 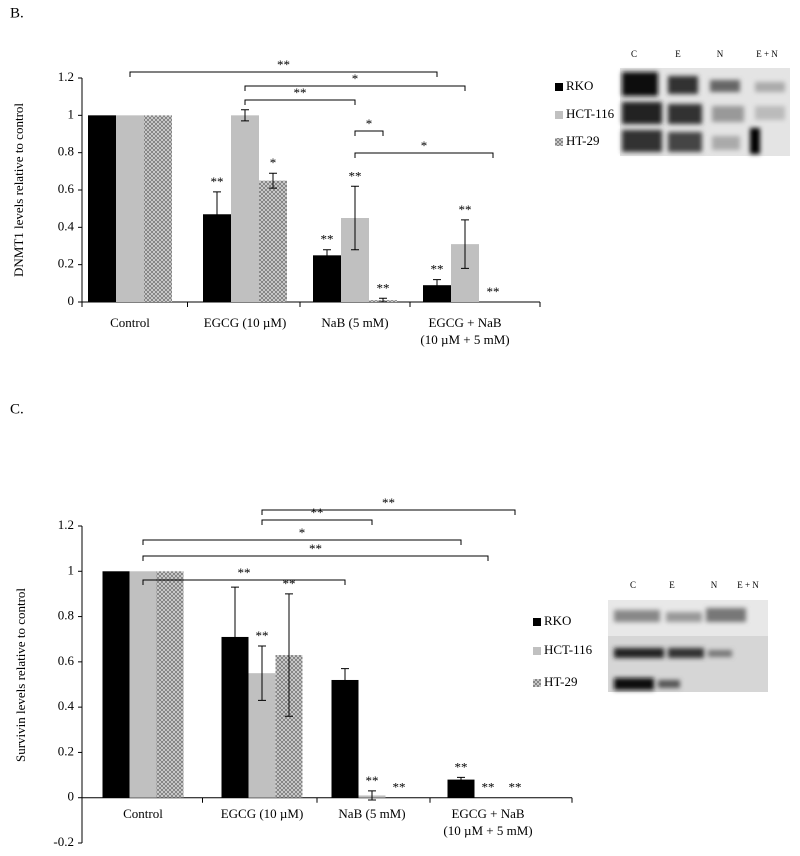 I want to click on lane-label: C, so click(x=634, y=54).